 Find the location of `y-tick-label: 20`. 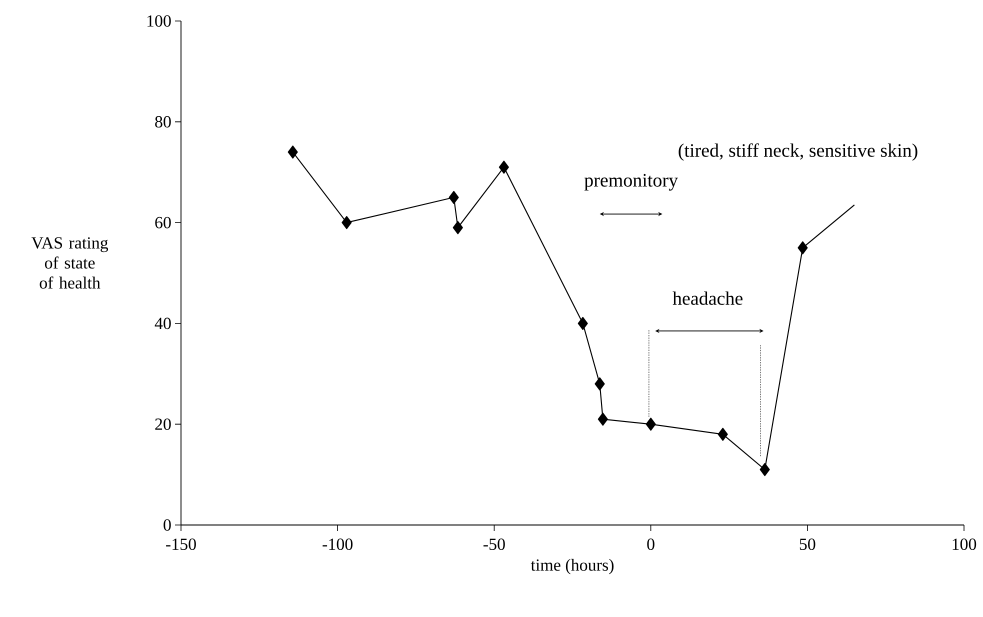

y-tick-label: 20 is located at coordinates (163, 424).